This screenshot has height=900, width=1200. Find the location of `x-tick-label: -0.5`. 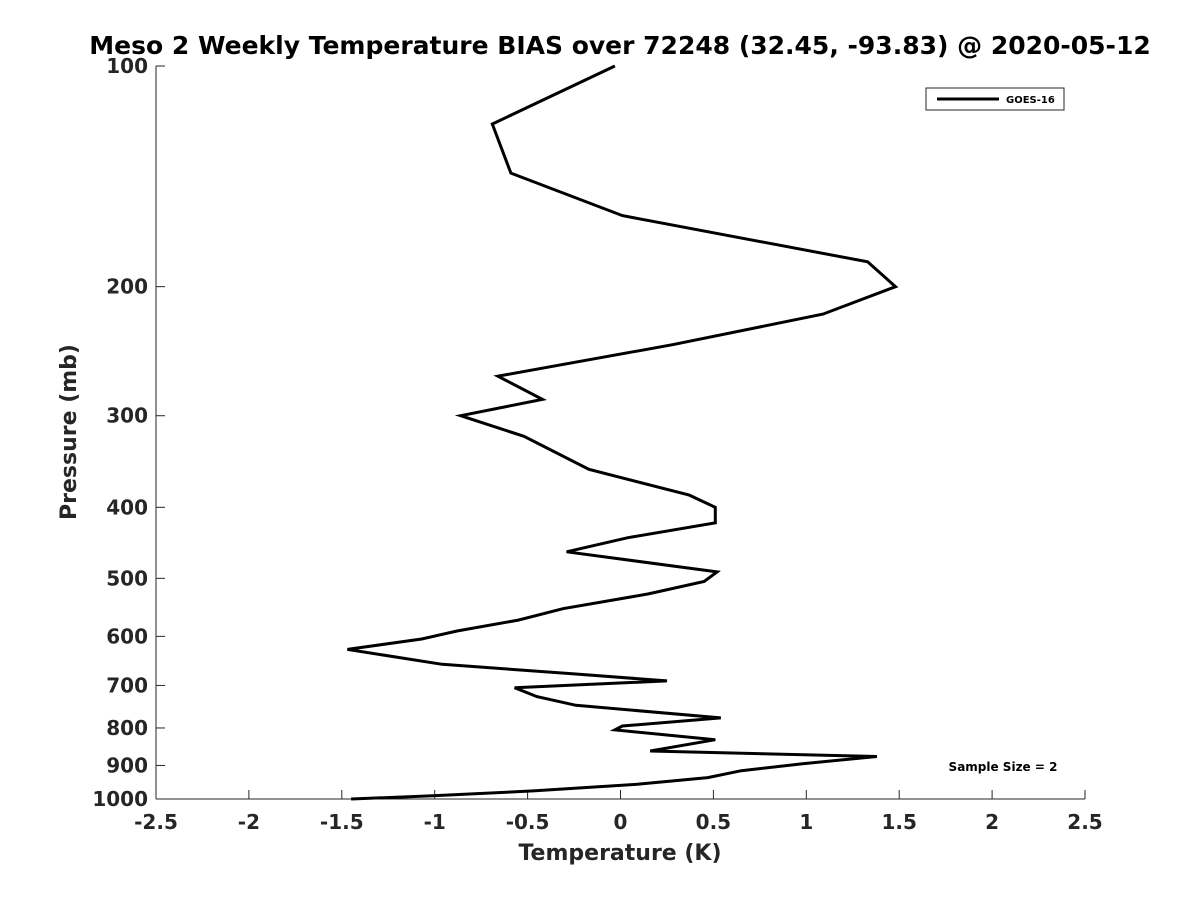

x-tick-label: -0.5 is located at coordinates (528, 822).